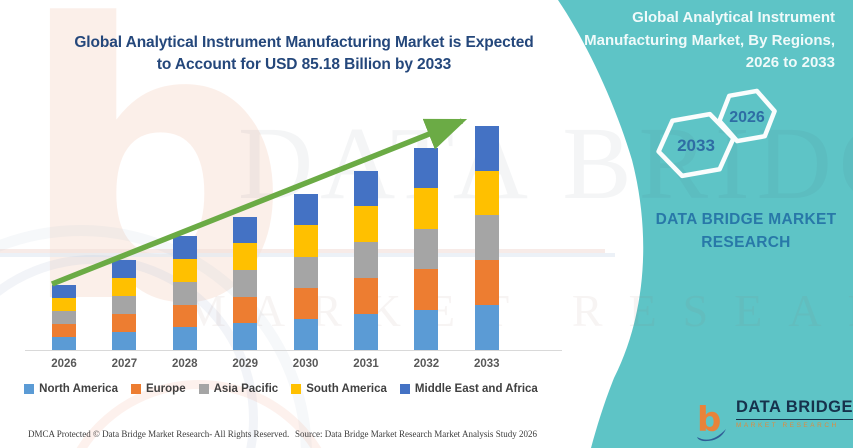  I want to click on legend-label: Europe, so click(165, 389).